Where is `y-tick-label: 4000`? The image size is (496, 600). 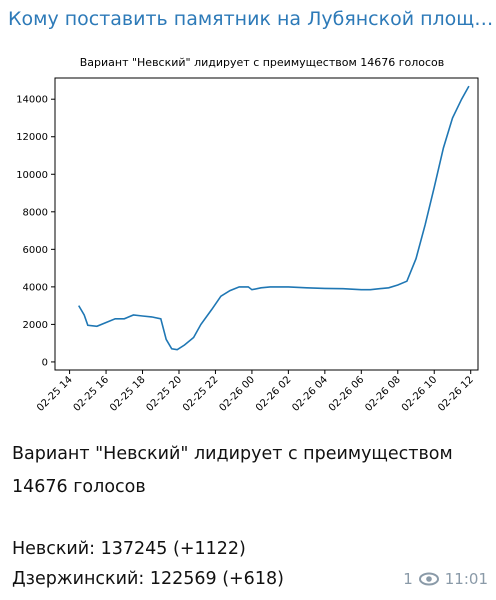 y-tick-label: 4000 is located at coordinates (35, 287).